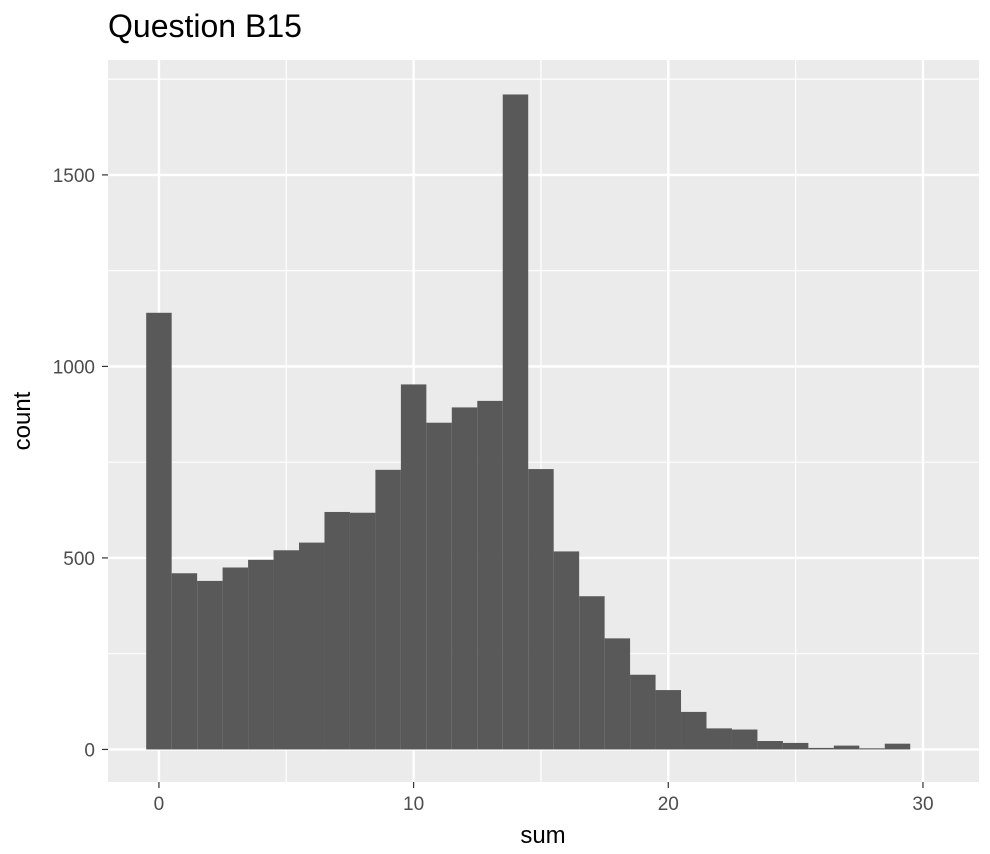 This screenshot has width=990, height=854. Describe the element at coordinates (413, 804) in the screenshot. I see `x-tick-label: 10` at that location.